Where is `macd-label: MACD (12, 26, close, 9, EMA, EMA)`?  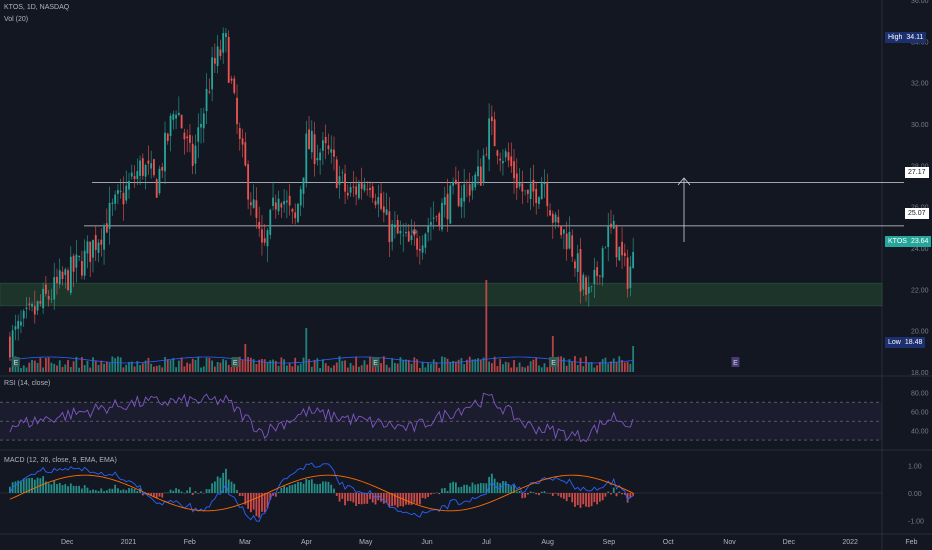 macd-label: MACD (12, 26, close, 9, EMA, EMA) is located at coordinates (60, 460).